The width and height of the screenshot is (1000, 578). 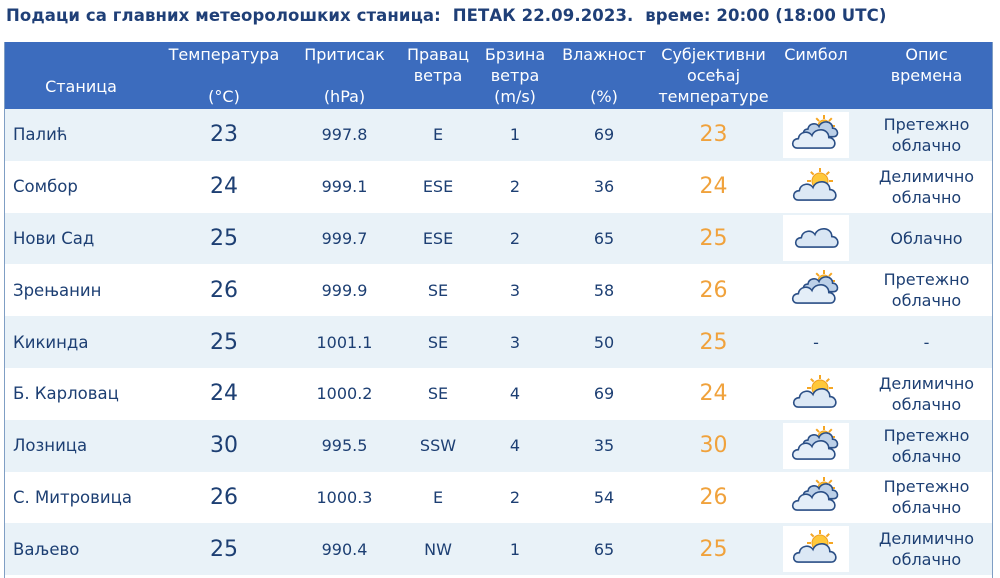 What do you see at coordinates (604, 96) in the screenshot?
I see `col-humidity-unit: (%)` at bounding box center [604, 96].